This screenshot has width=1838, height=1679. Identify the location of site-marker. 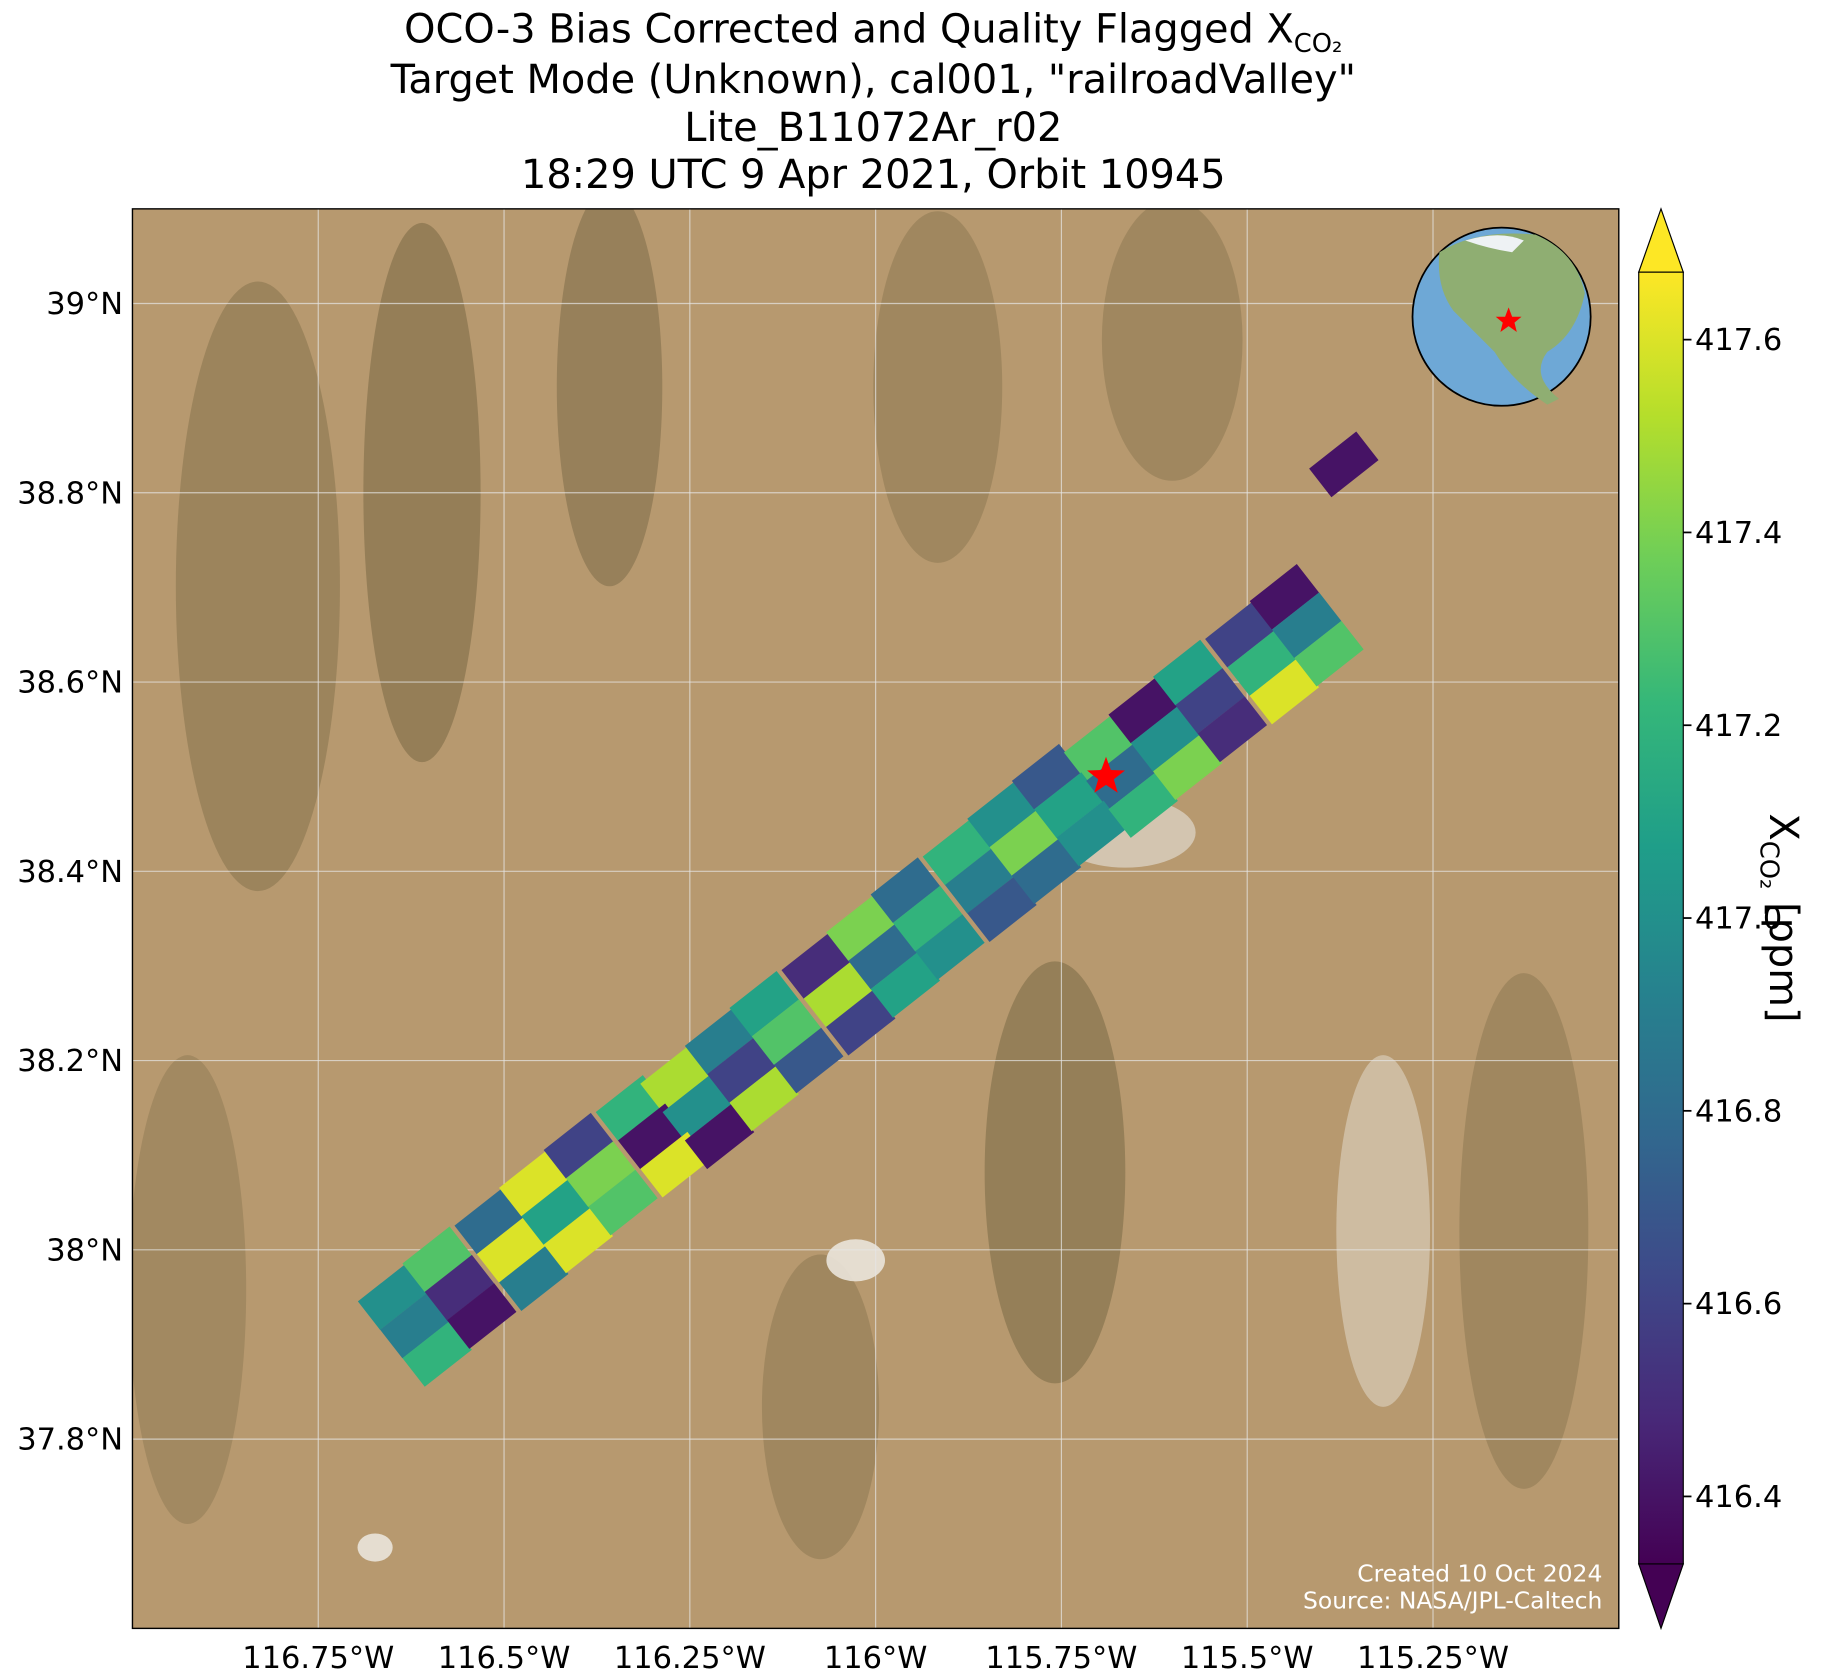
(1106, 774).